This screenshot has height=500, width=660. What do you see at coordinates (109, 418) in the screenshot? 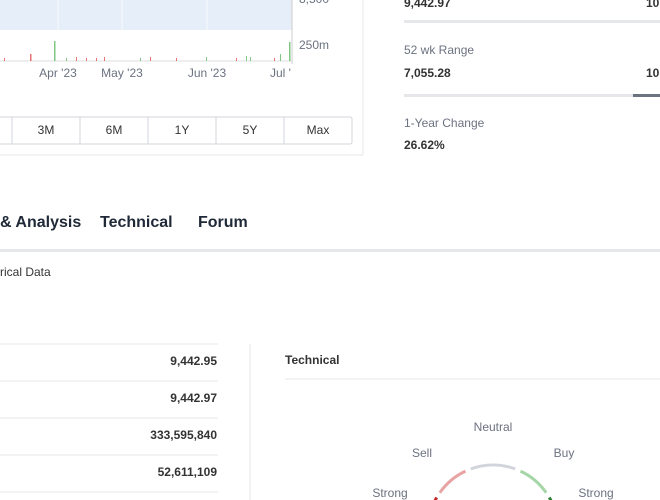
I see `table: 9,442.95 9,442.97 333,595,840 52,611,109` at bounding box center [109, 418].